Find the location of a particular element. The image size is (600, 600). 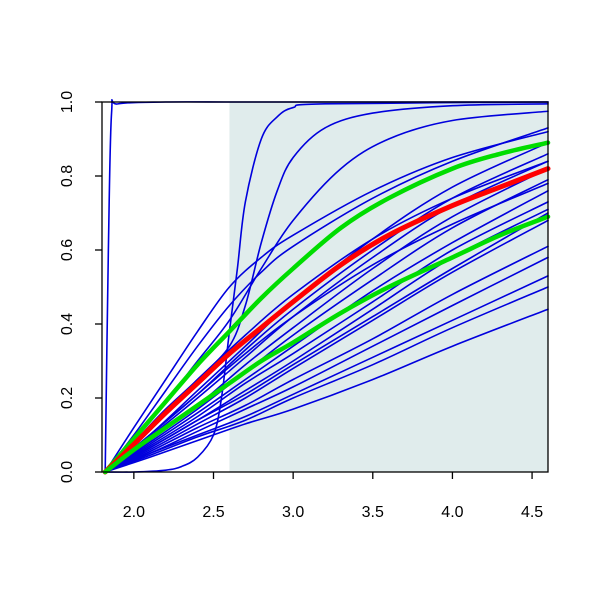

y-tick-label: 0.6 is located at coordinates (67, 250).